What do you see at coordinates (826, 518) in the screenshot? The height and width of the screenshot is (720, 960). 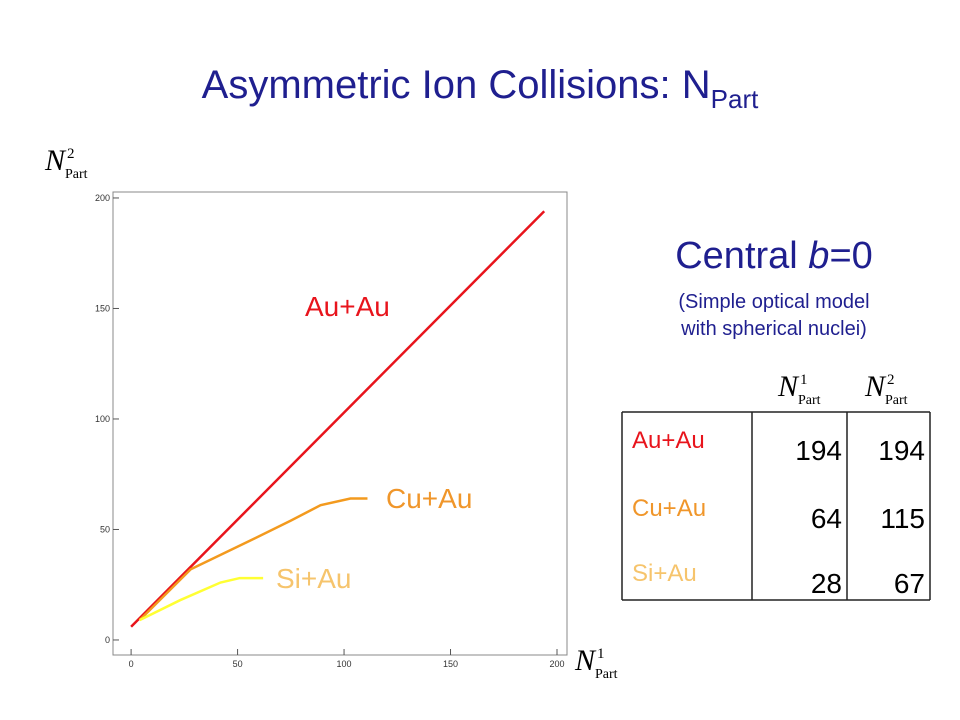 I see `table-cell: 64` at bounding box center [826, 518].